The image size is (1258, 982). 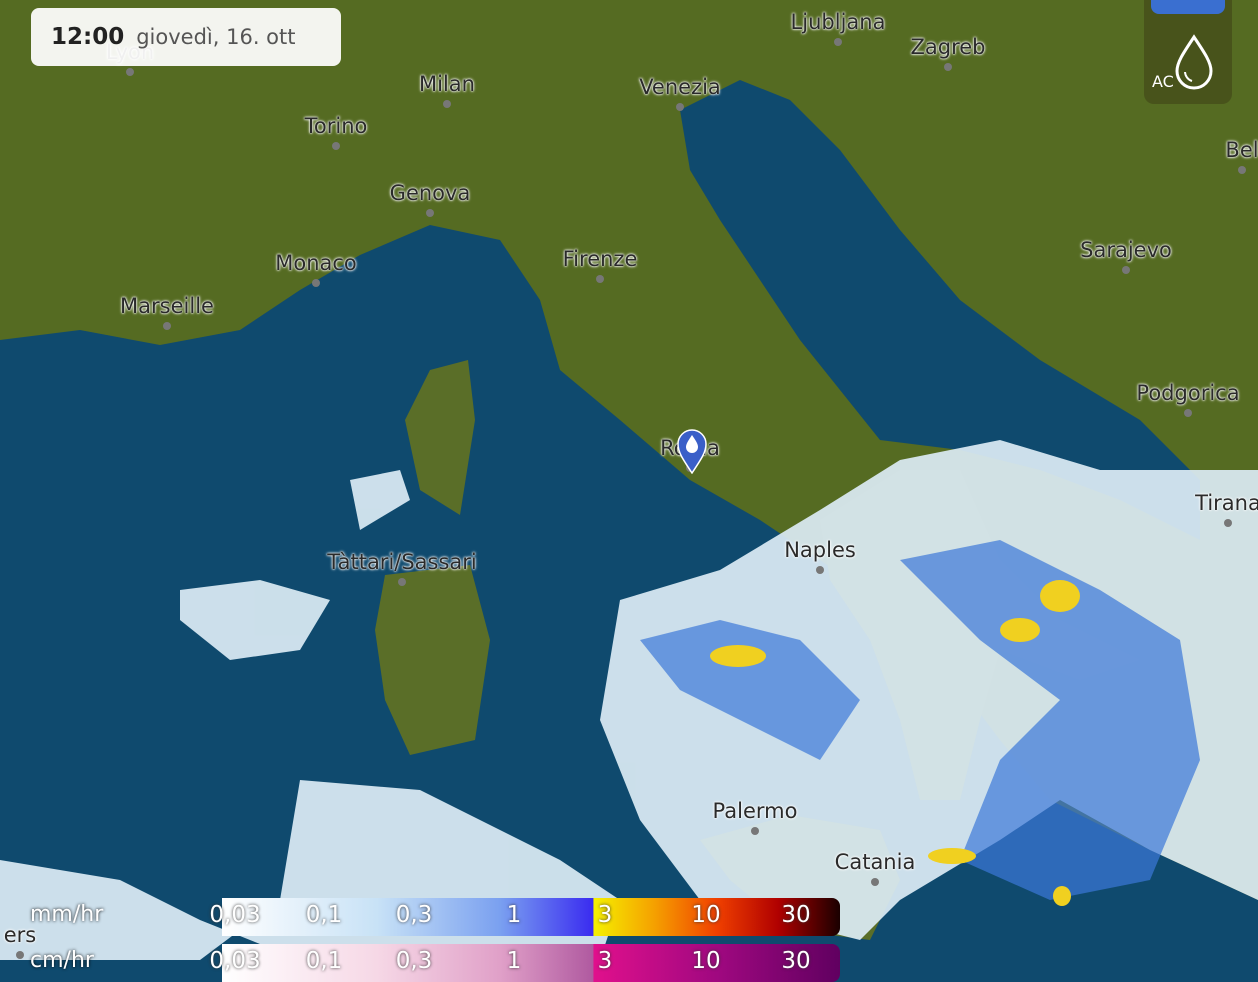 I want to click on rain-scale-tick: 3, so click(x=605, y=915).